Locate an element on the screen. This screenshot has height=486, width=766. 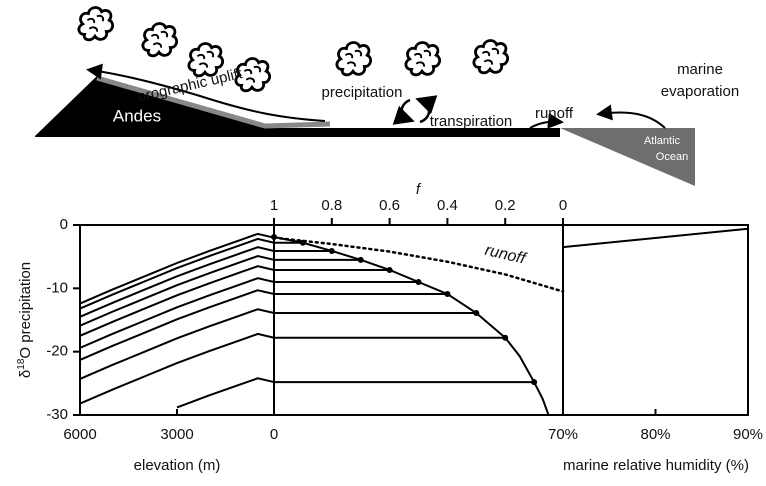
x-axis-label: marine relative humidity (%) is located at coordinates (656, 465).